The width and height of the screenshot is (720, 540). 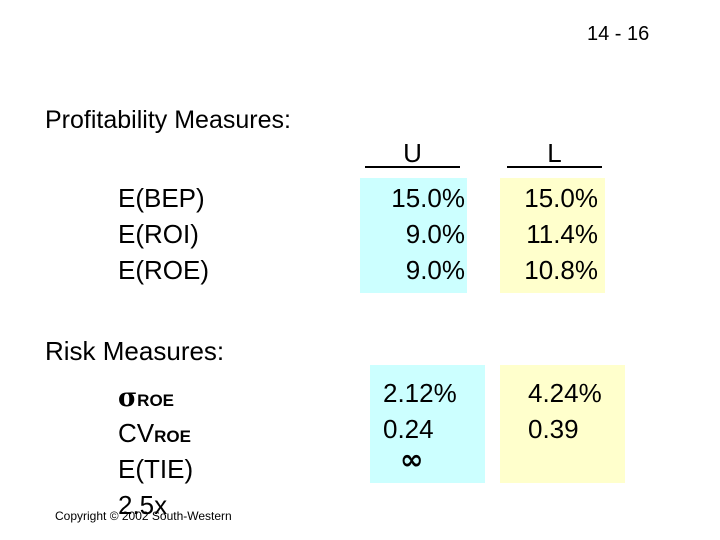 I want to click on u-value: ∞, so click(x=412, y=459).